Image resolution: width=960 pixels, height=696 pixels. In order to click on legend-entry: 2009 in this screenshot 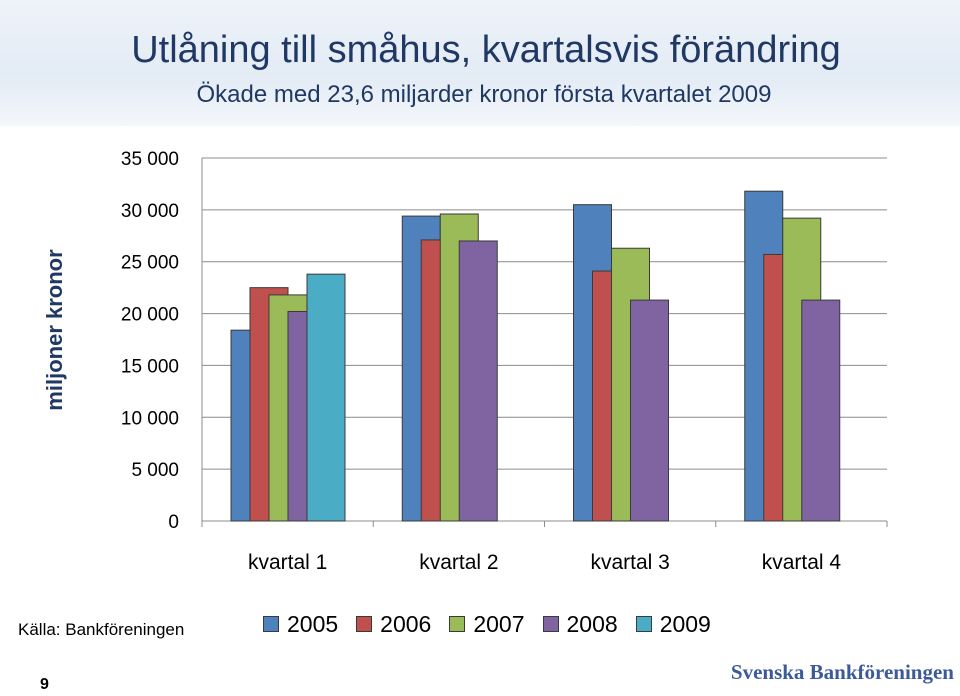, I will do `click(673, 624)`.